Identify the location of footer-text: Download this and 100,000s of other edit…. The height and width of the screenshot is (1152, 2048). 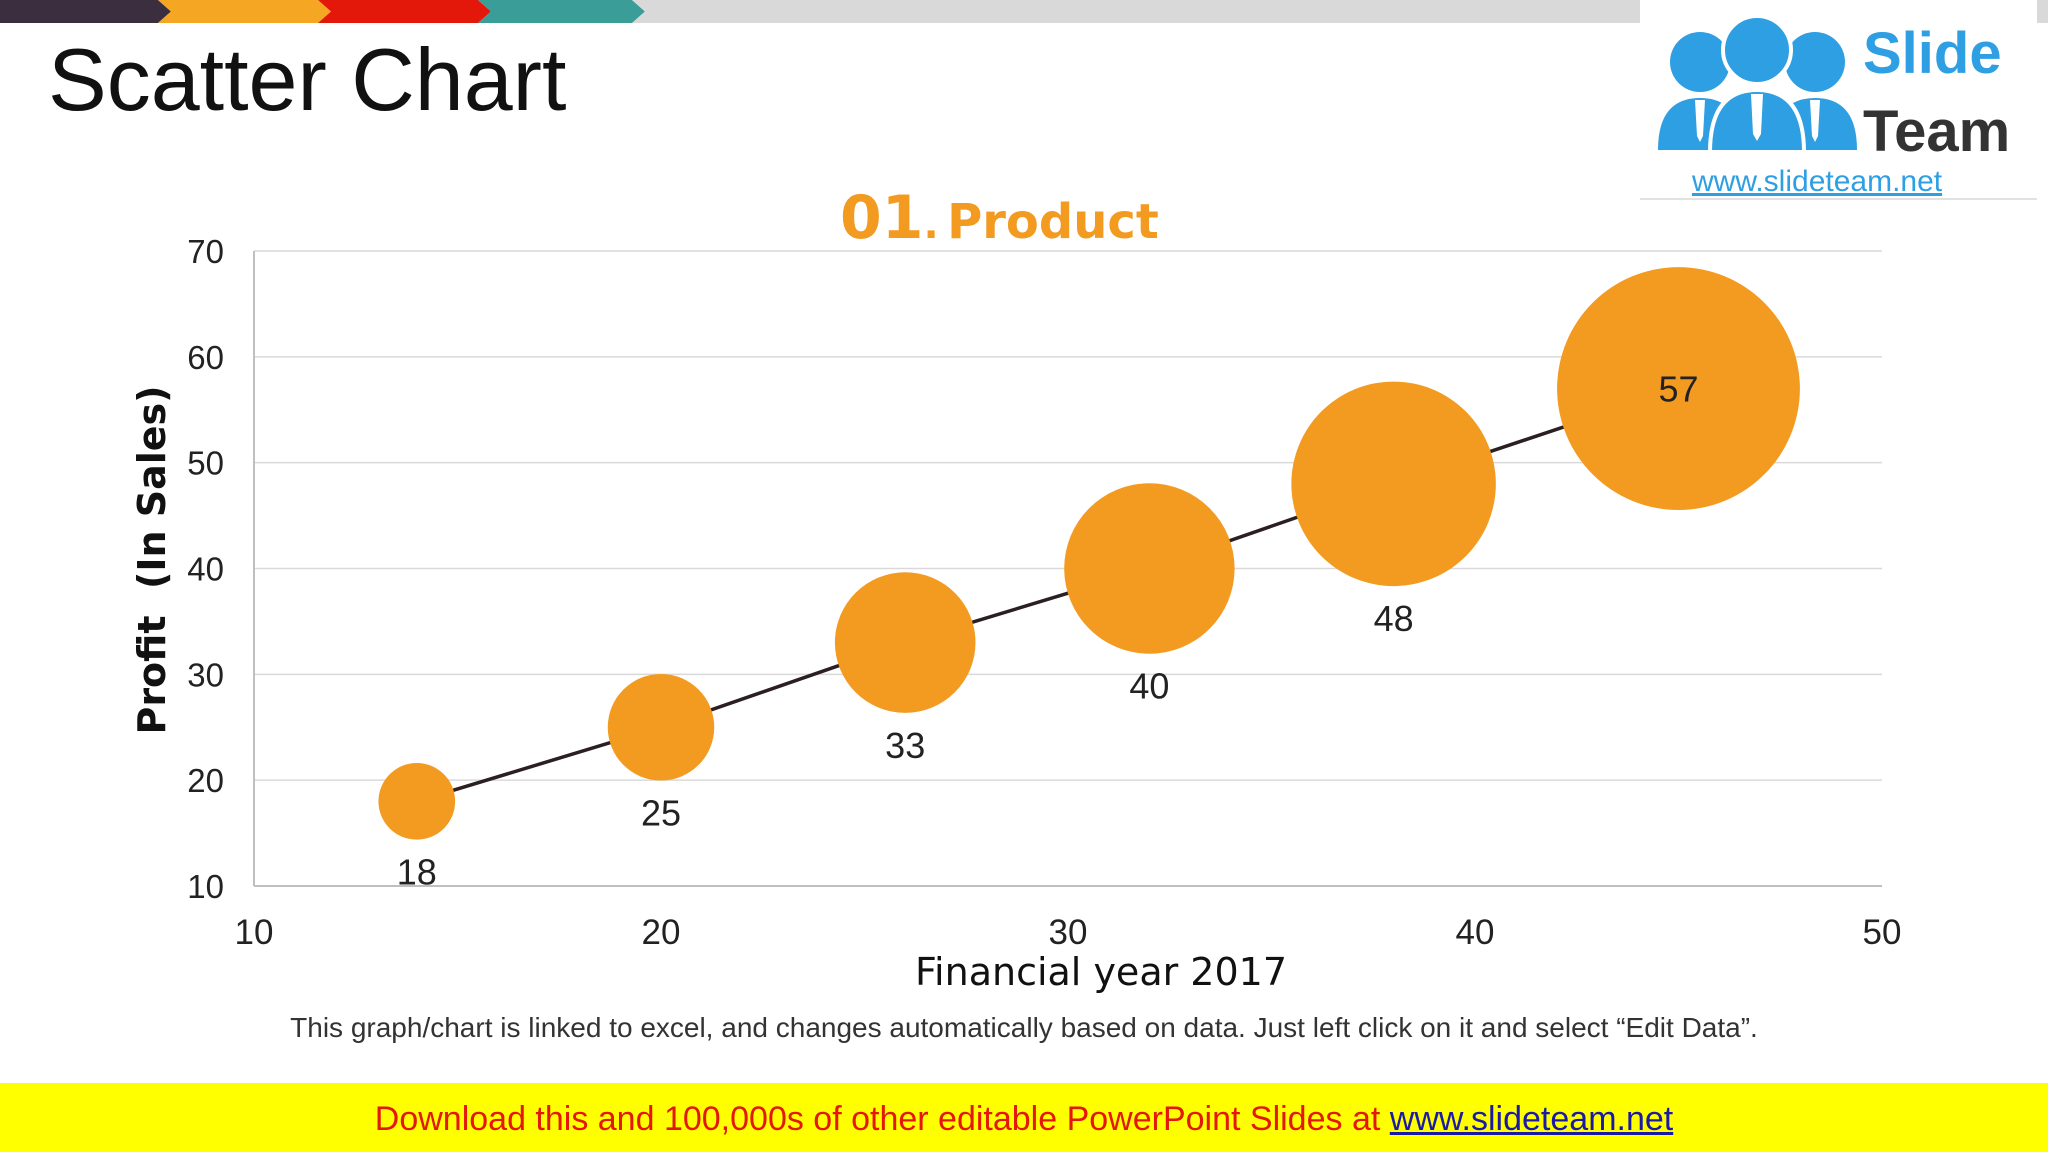
(1024, 1119).